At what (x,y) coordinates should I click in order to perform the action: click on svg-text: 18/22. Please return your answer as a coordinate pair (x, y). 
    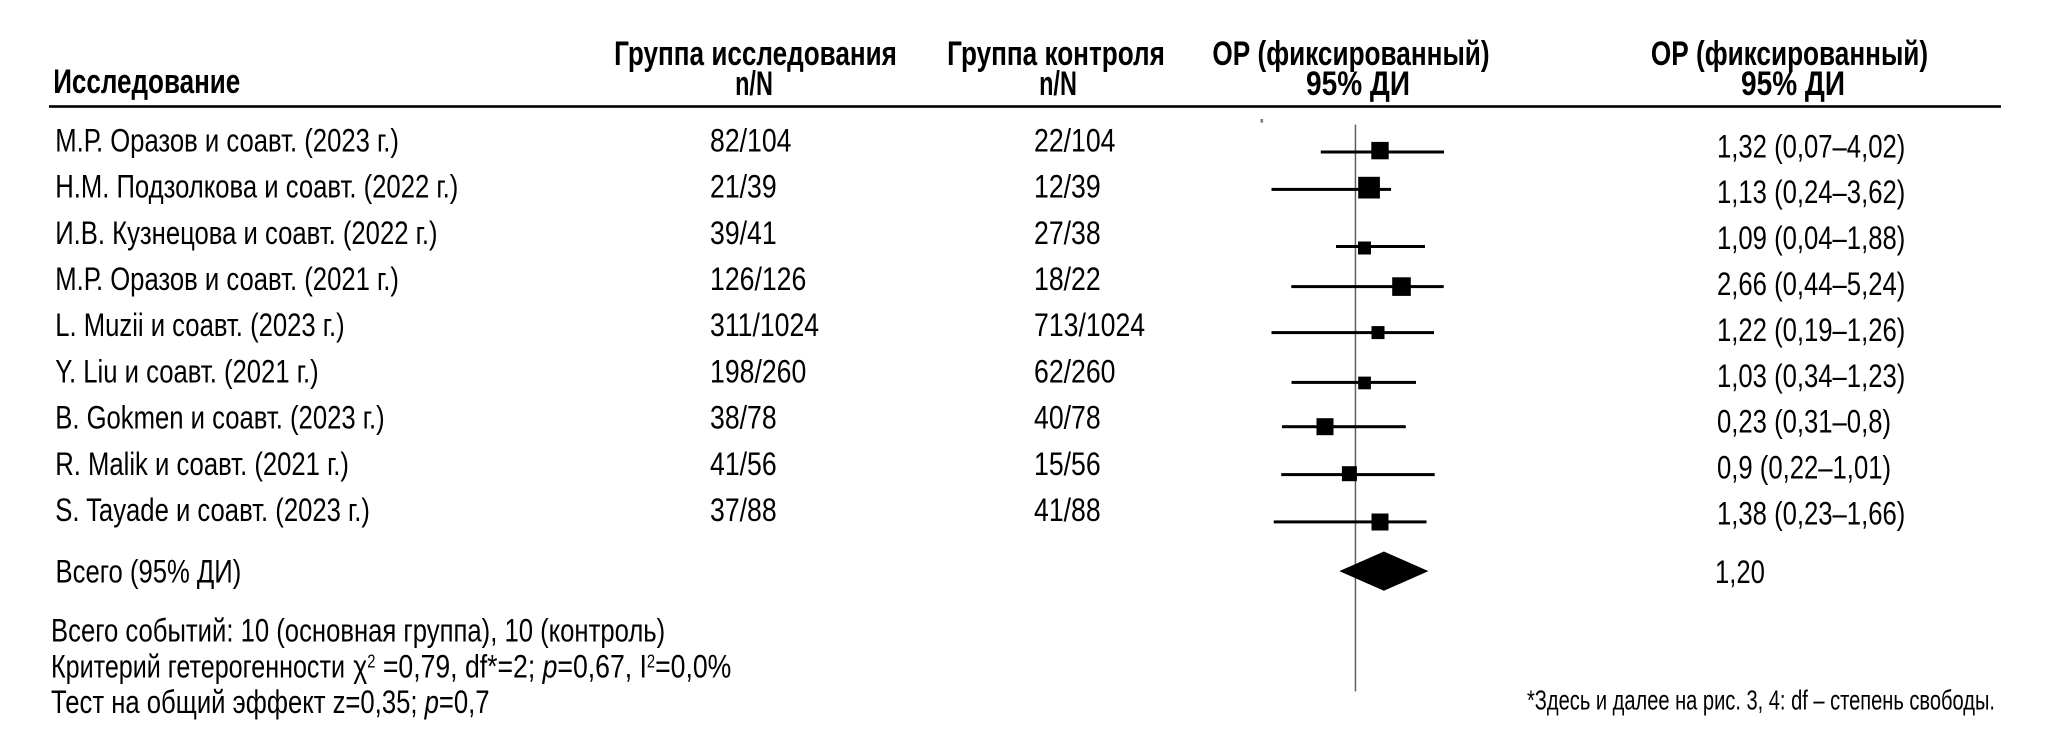
    Looking at the image, I should click on (1067, 280).